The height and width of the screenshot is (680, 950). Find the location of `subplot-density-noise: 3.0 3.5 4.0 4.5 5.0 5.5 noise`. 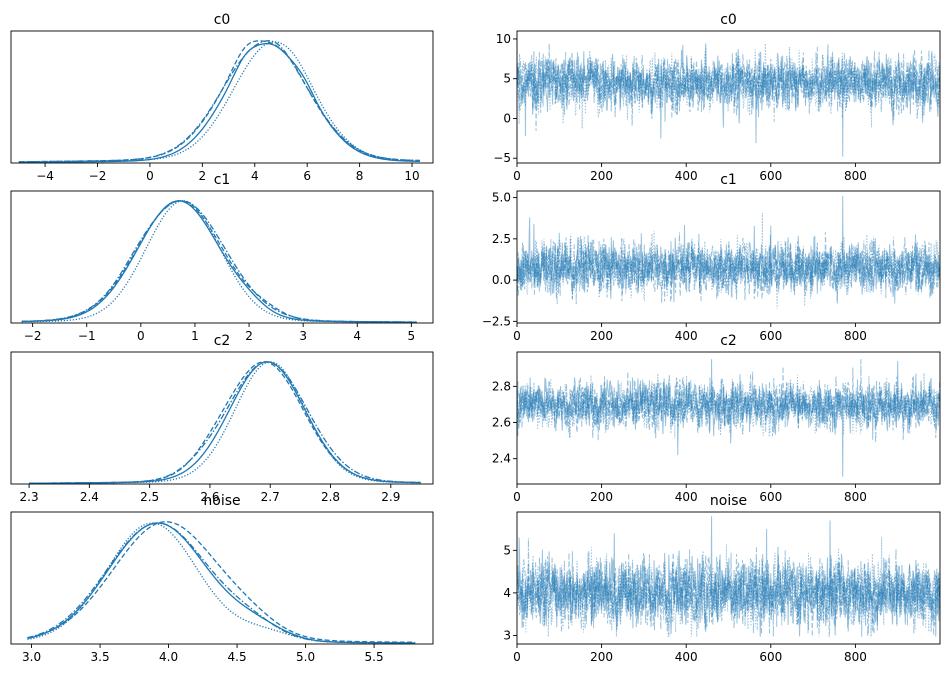

subplot-density-noise: 3.0 3.5 4.0 4.5 5.0 5.5 noise is located at coordinates (222, 578).